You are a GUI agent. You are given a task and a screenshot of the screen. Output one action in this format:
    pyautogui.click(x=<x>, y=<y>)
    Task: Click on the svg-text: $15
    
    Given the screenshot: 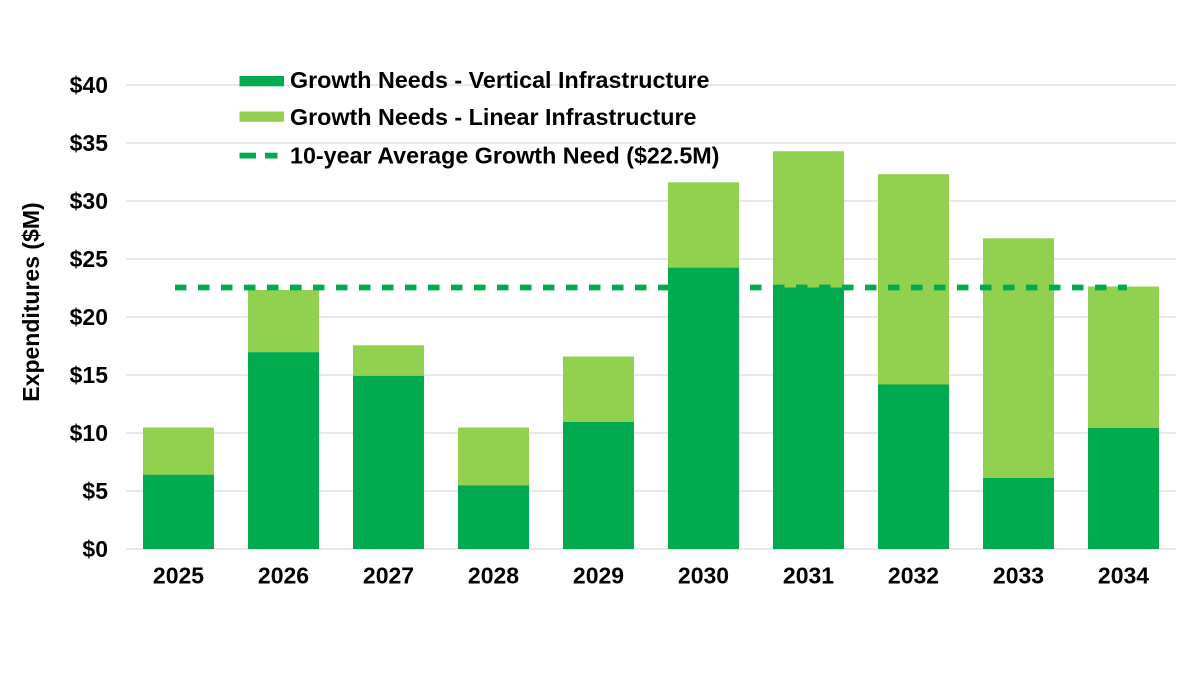 What is the action you would take?
    pyautogui.click(x=89, y=375)
    